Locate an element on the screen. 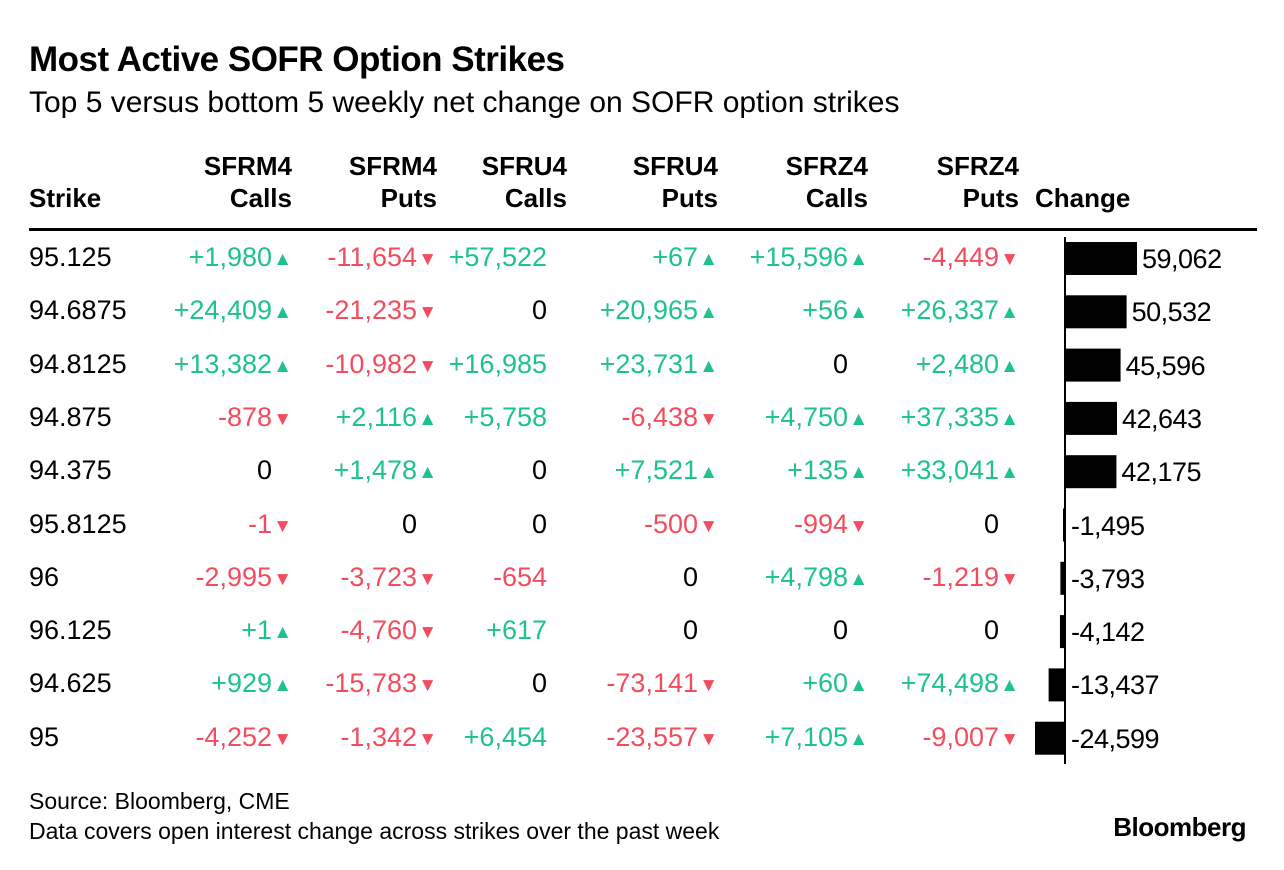 The height and width of the screenshot is (870, 1284). value-cell: +929▲ is located at coordinates (207, 684).